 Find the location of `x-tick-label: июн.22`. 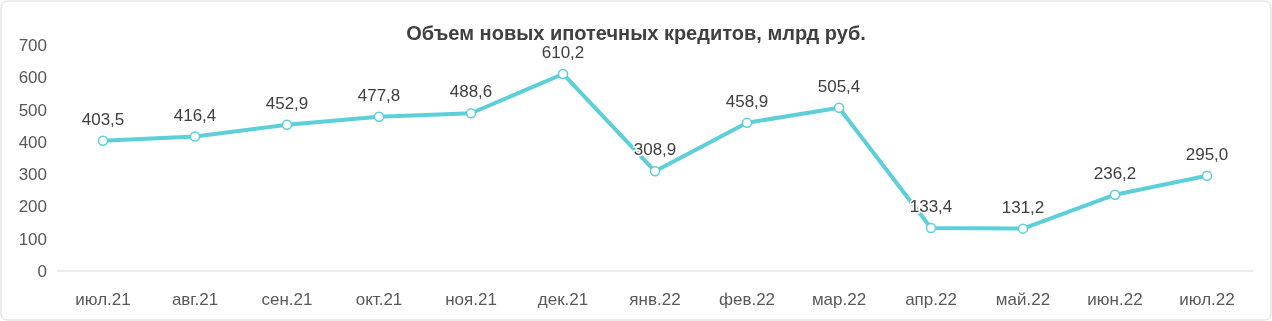

x-tick-label: июн.22 is located at coordinates (1115, 299).